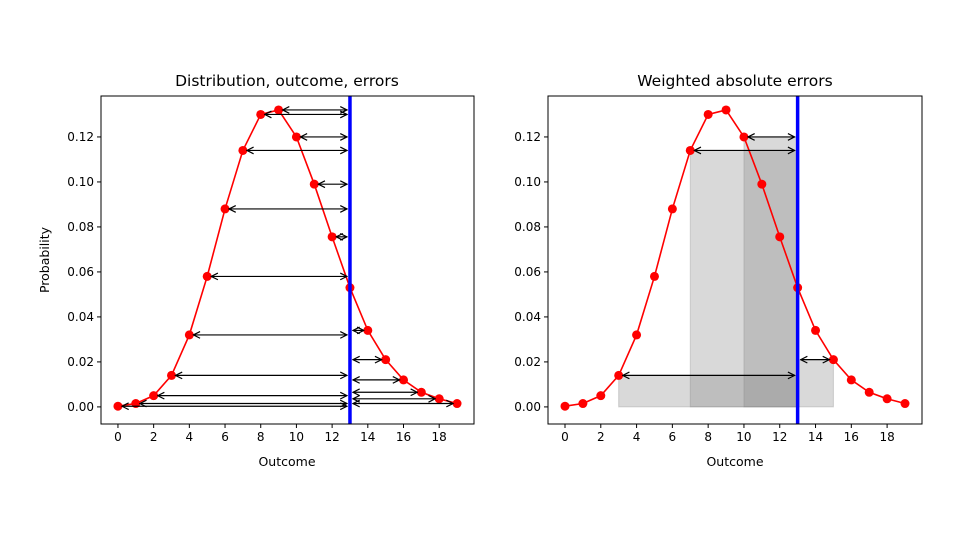 This screenshot has height=540, width=960. Describe the element at coordinates (287, 81) in the screenshot. I see `chart-title: Distribution, outcome, errors` at that location.